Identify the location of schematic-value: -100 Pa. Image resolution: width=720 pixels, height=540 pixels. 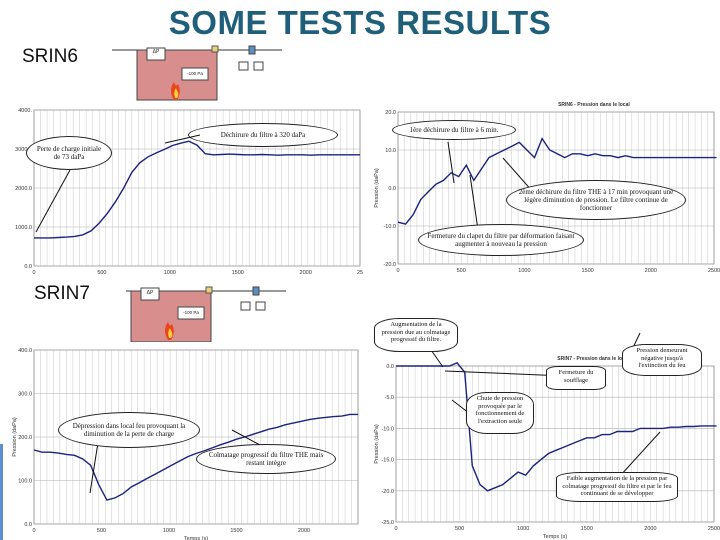
(195, 73).